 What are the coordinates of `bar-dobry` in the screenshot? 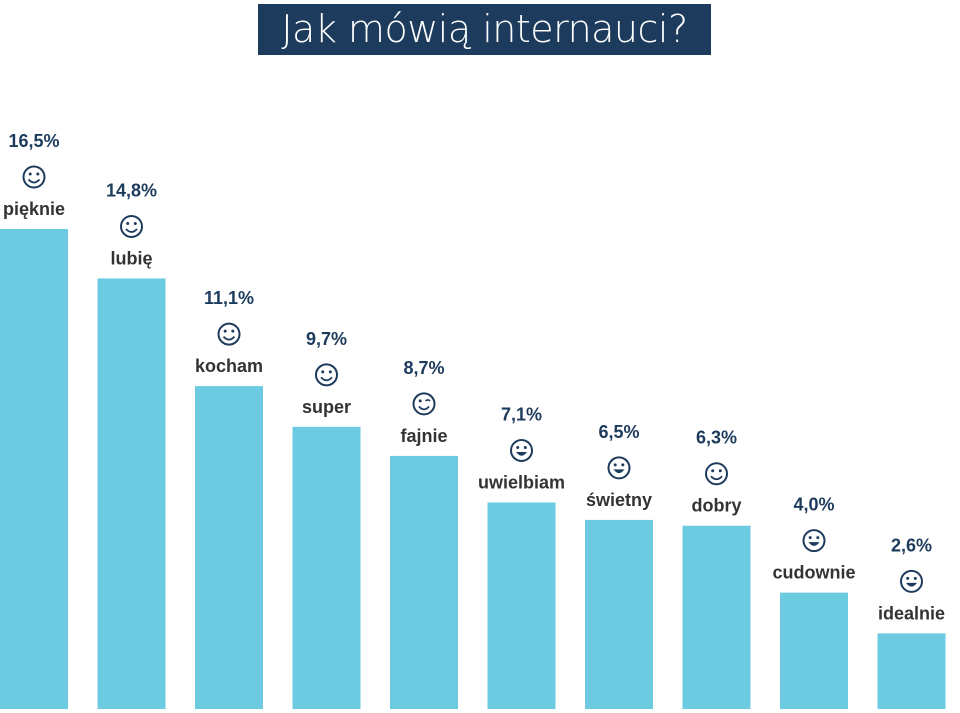 It's located at (716, 617).